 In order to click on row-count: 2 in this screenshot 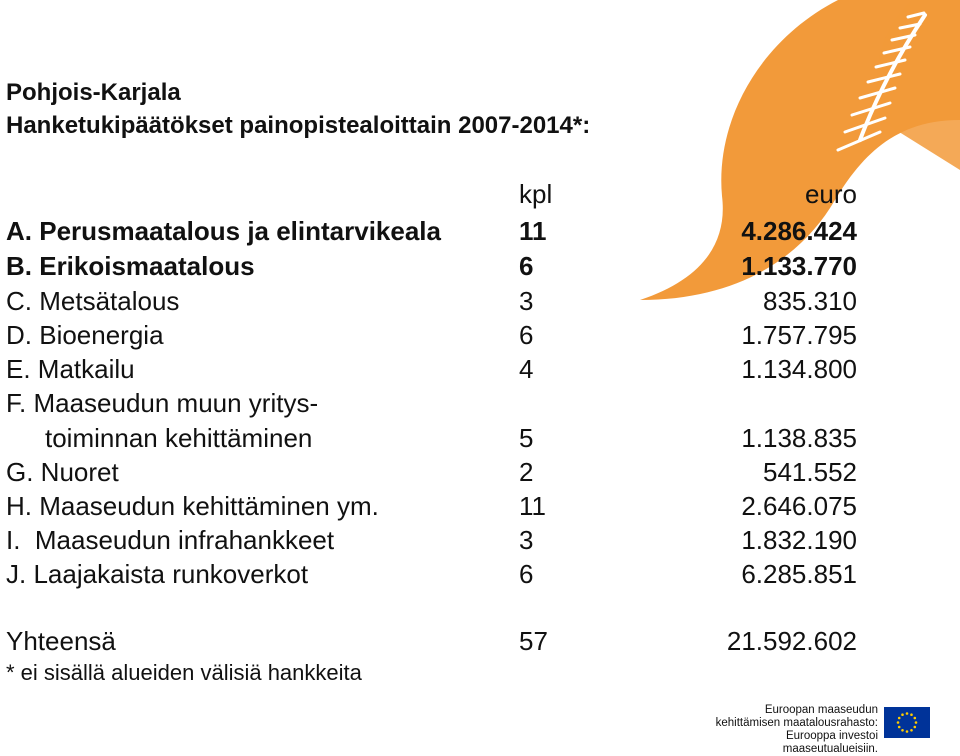, I will do `click(526, 472)`.